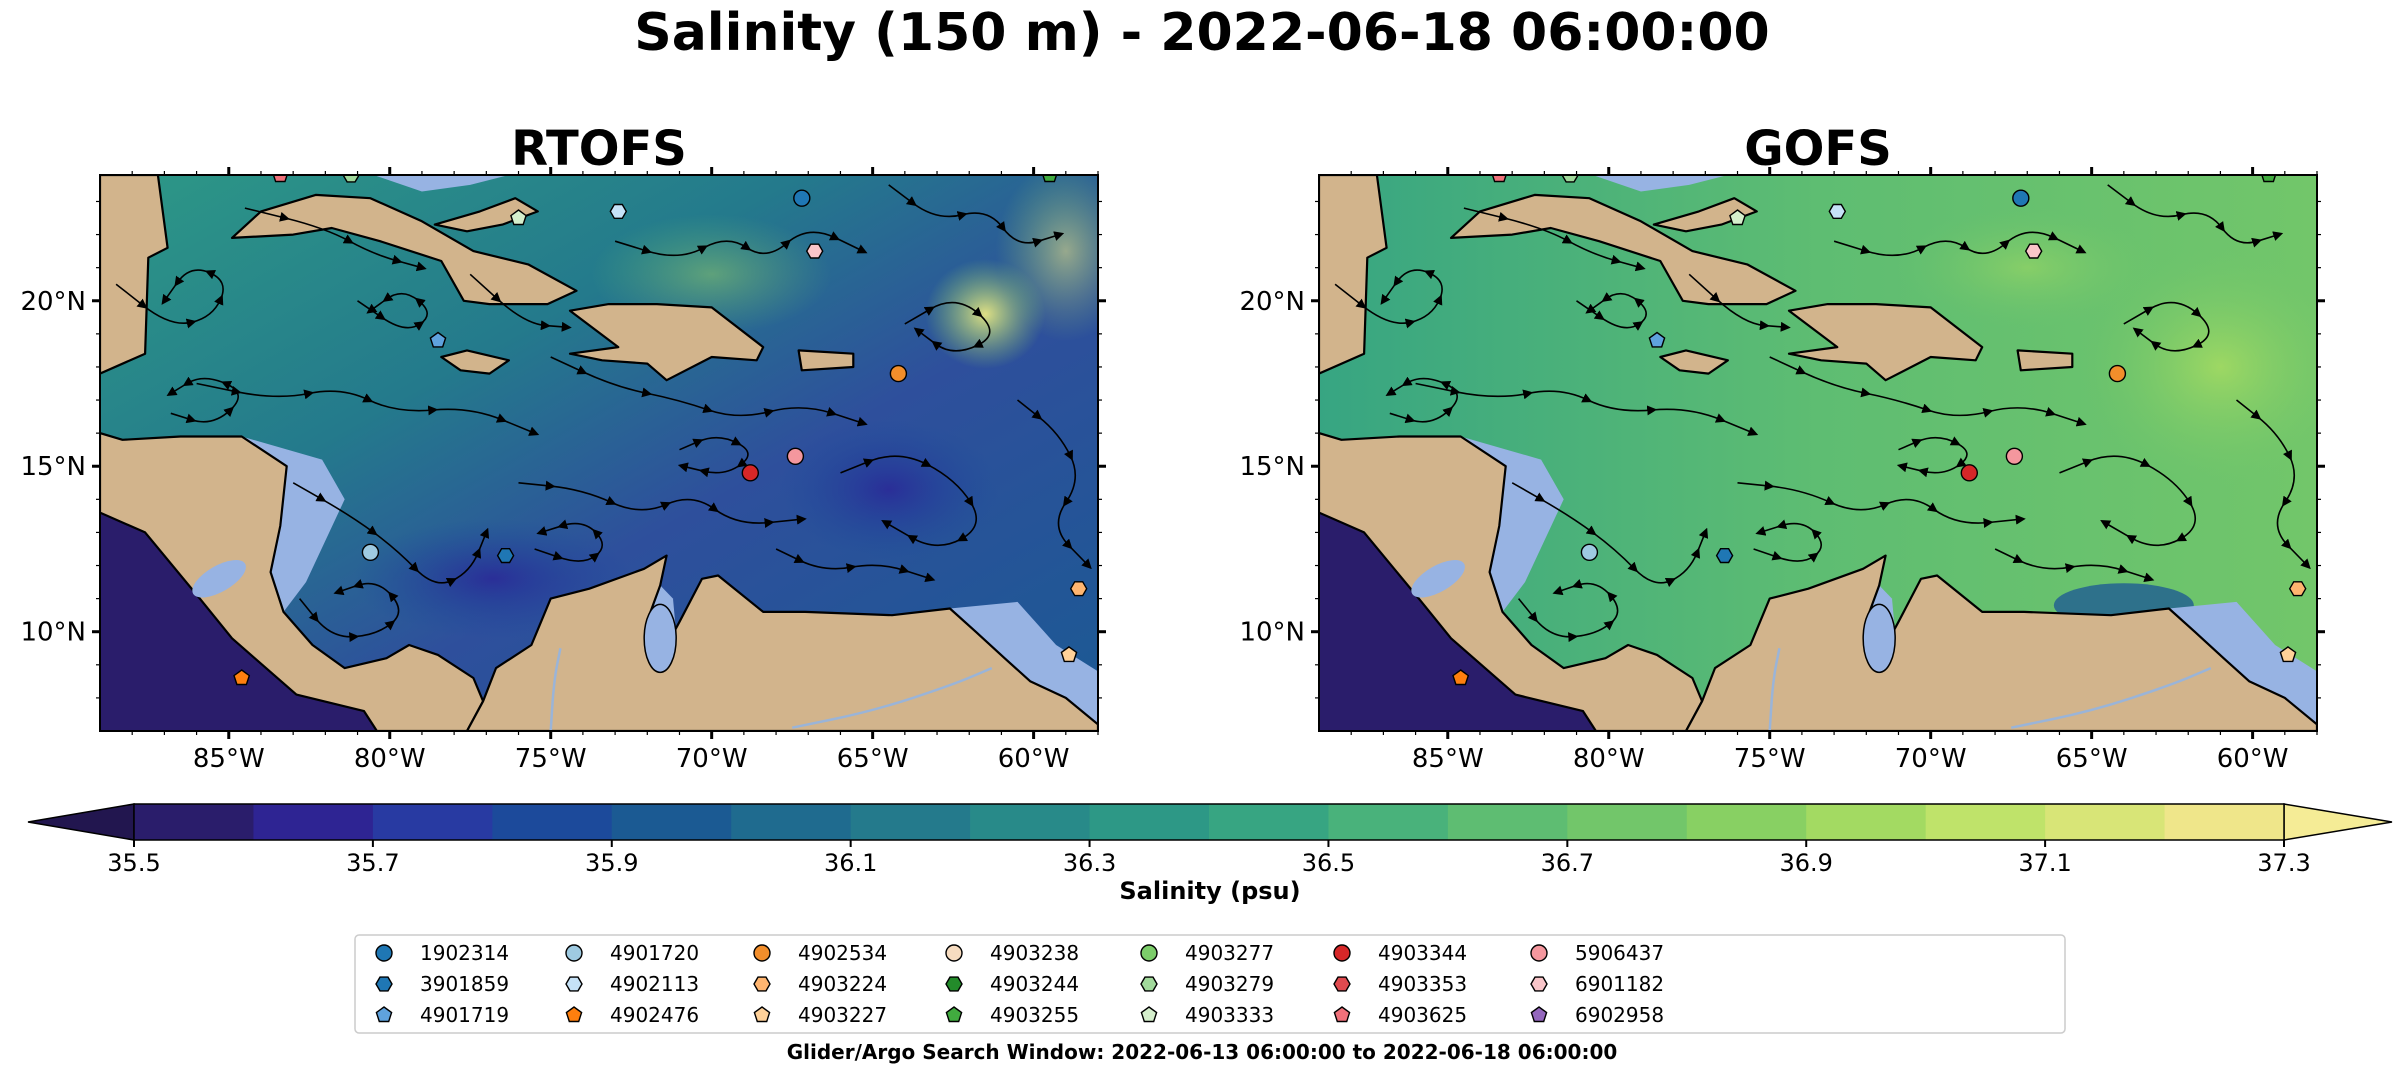 Image resolution: width=2404 pixels, height=1076 pixels. Describe the element at coordinates (1770, 759) in the screenshot. I see `x-tick-label: 75°W` at that location.